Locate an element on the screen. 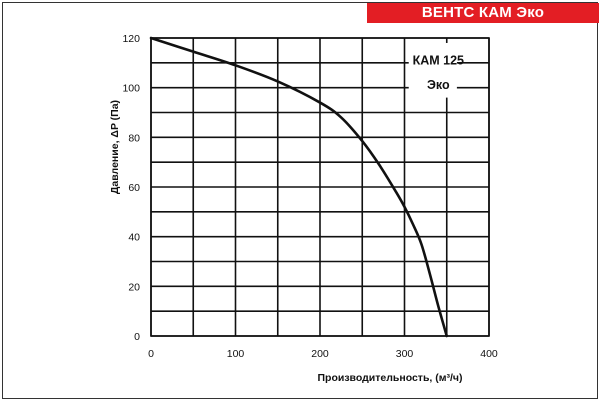 The height and width of the screenshot is (403, 602). x-tick-label: 0 is located at coordinates (151, 354).